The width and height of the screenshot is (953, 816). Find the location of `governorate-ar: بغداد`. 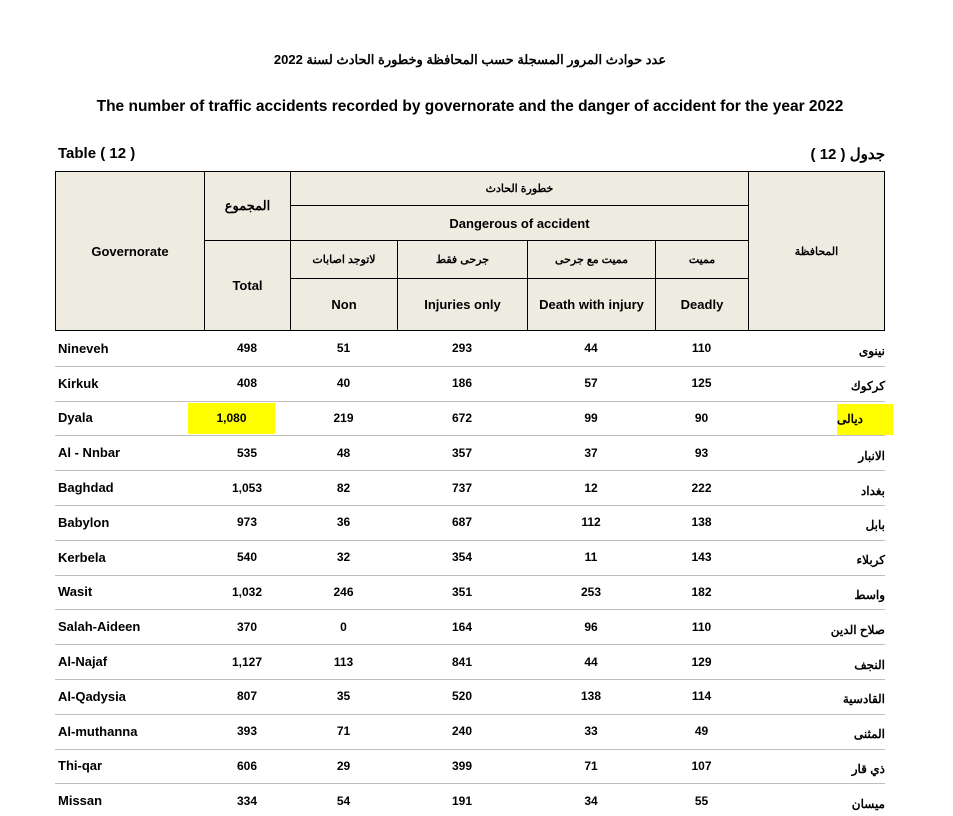

governorate-ar: بغداد is located at coordinates (872, 490).